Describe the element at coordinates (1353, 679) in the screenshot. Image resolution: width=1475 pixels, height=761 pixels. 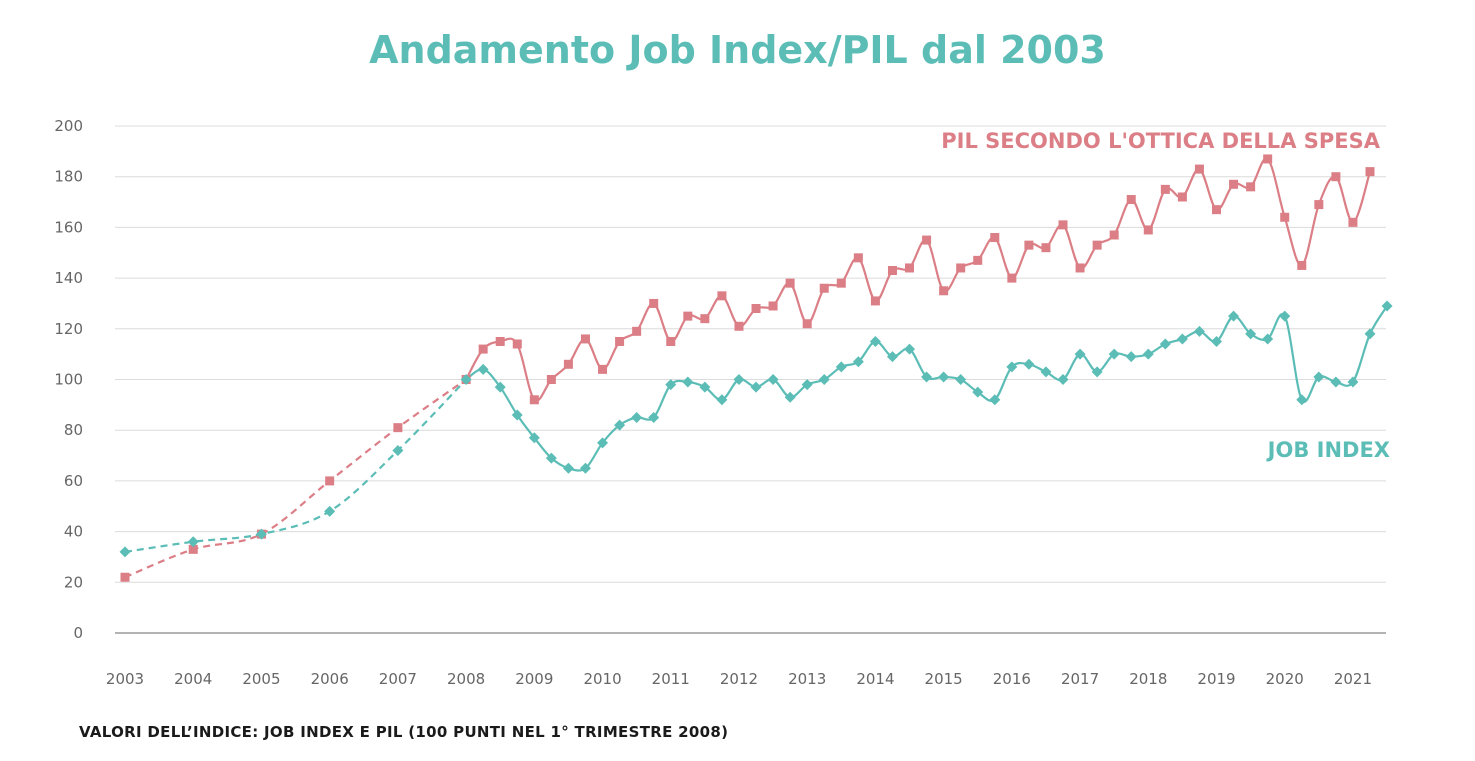
I see `x-tick-label: 2021` at that location.